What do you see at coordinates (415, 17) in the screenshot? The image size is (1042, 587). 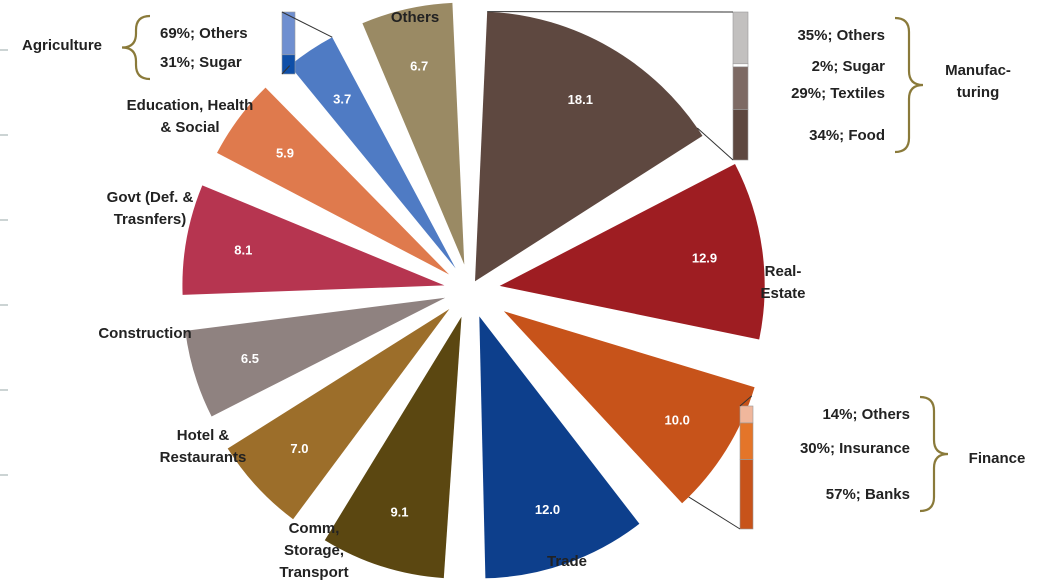 I see `slice-category-label: Others` at bounding box center [415, 17].